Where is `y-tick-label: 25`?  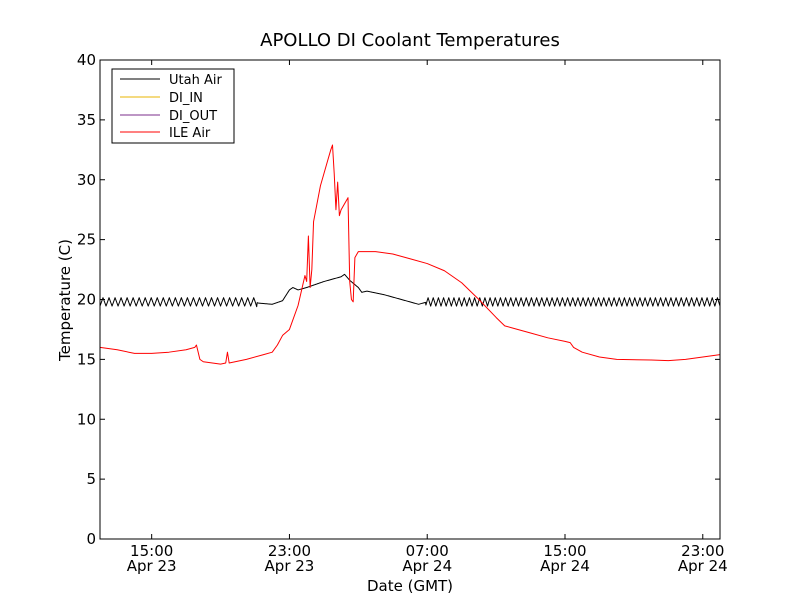
y-tick-label: 25 is located at coordinates (86, 240).